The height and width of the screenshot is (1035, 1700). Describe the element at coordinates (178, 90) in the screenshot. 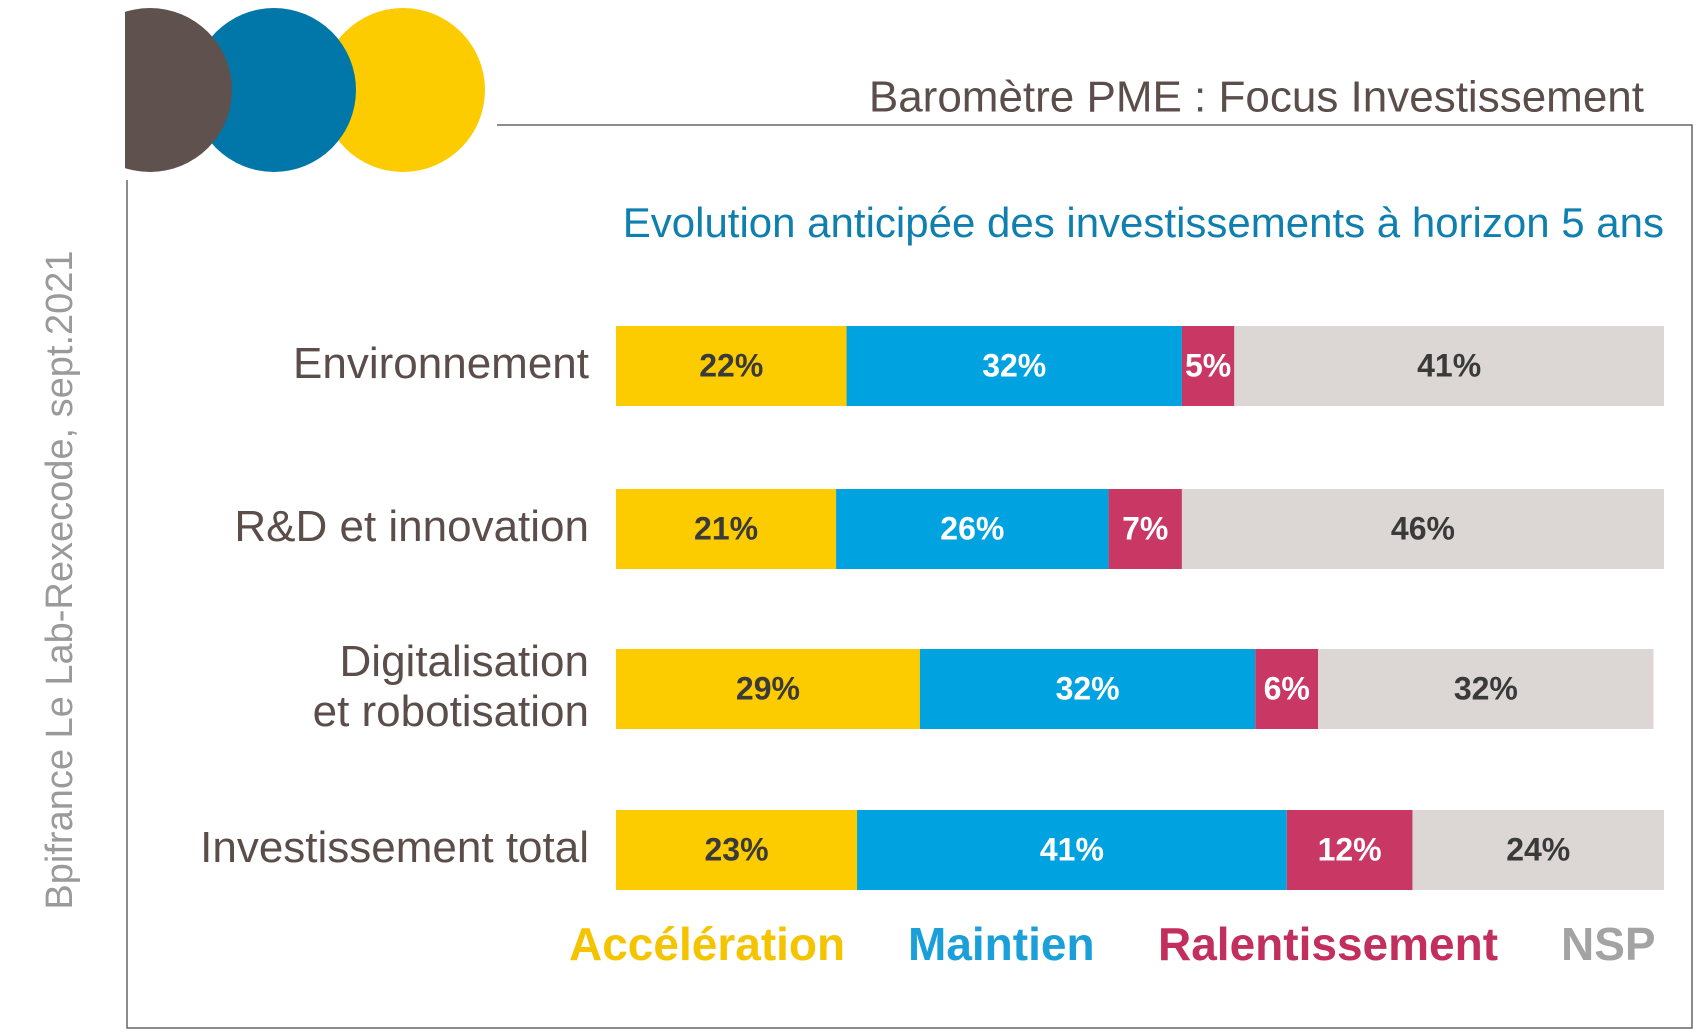

I see `circle-brown` at that location.